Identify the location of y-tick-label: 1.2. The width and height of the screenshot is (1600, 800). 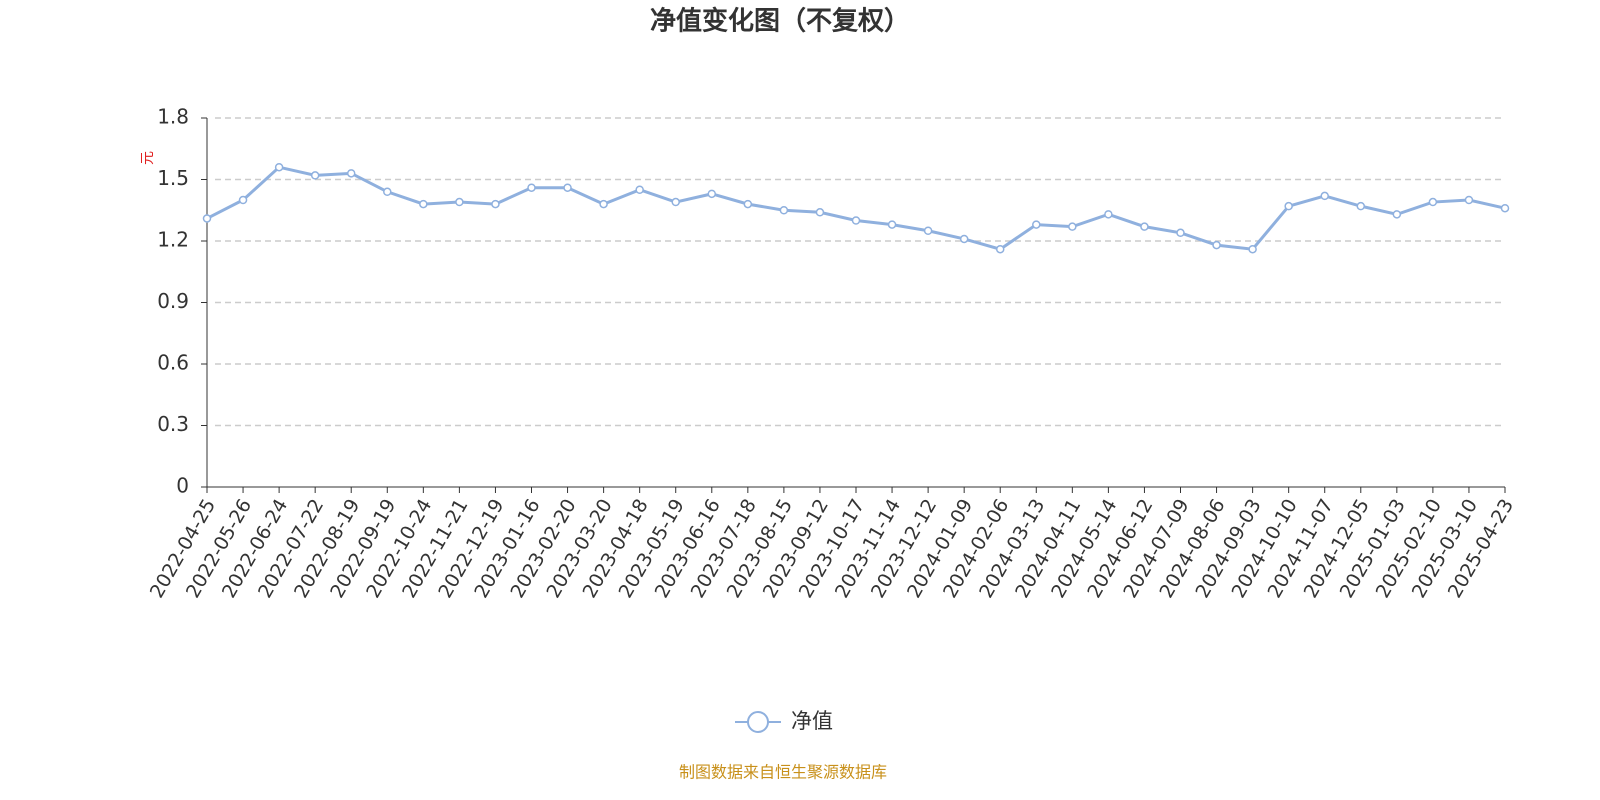
(173, 240).